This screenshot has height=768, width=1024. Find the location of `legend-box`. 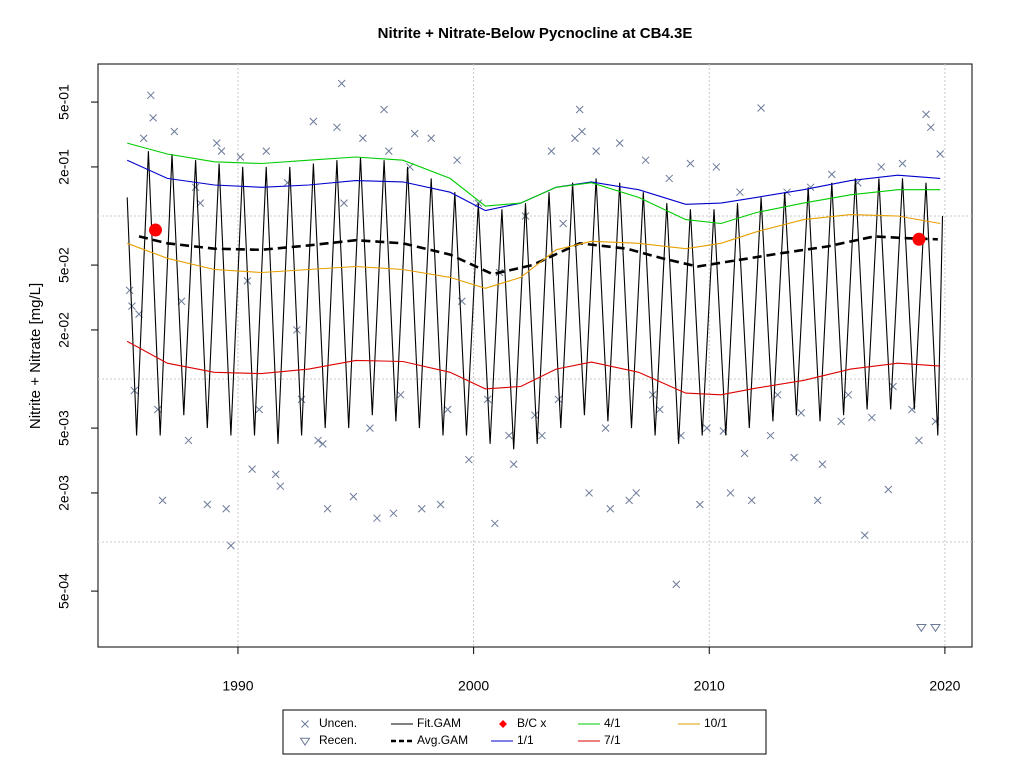

legend-box is located at coordinates (524, 732).